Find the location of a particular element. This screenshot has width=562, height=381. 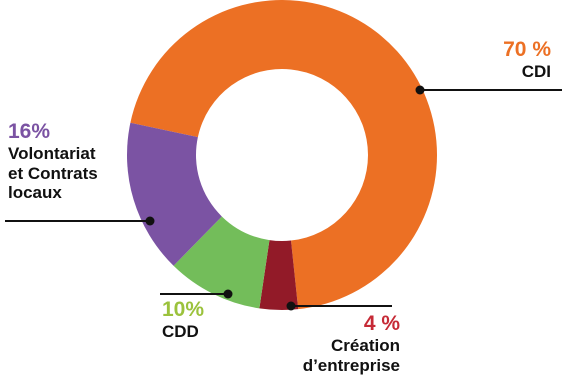

leader-dot-cdd is located at coordinates (228, 294).